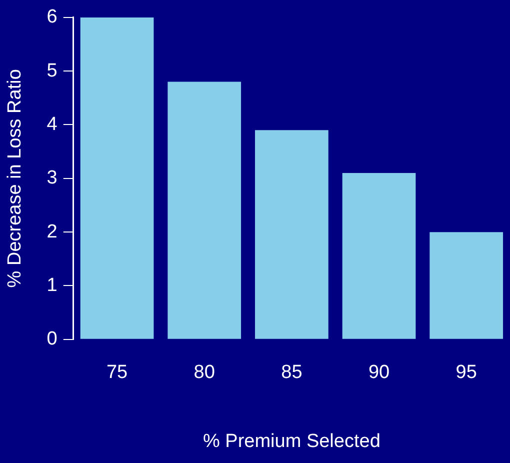  I want to click on y-axis-title: % Decrease in Loss Ratio, so click(15, 178).